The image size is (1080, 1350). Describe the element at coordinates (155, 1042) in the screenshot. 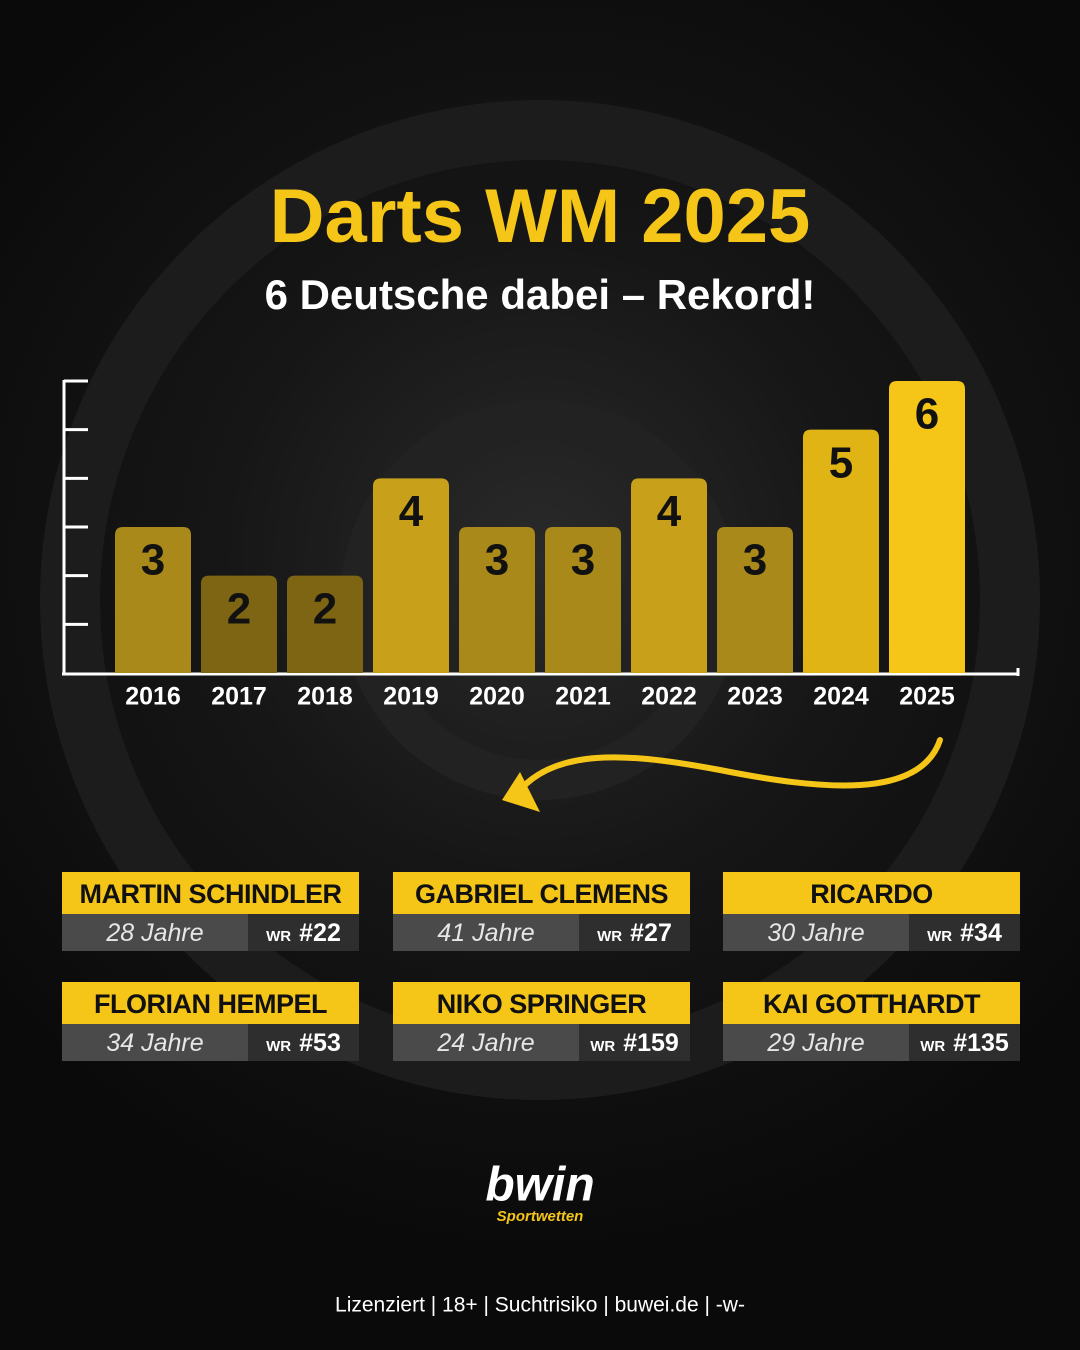

I see `player-age: 34 Jahre` at that location.